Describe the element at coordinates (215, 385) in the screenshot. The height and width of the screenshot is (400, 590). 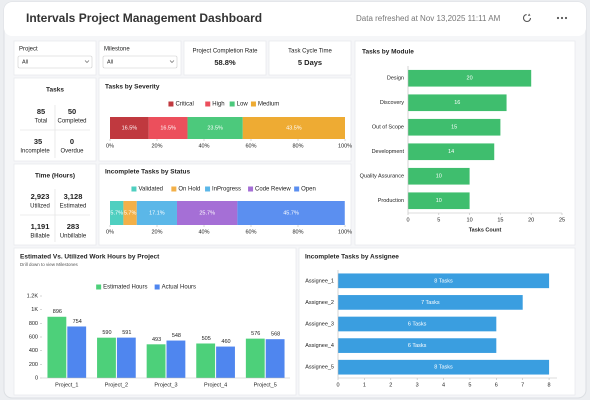
I see `x-tick-label: Project_4` at that location.